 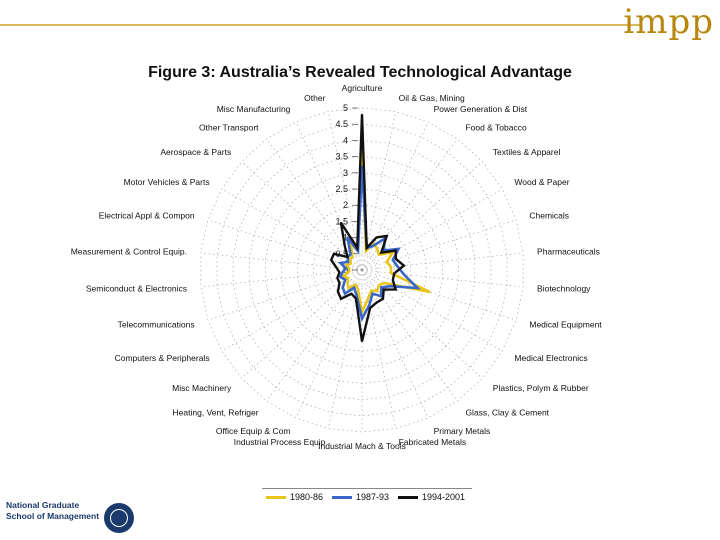 I want to click on grid-ring, so click(x=362, y=270).